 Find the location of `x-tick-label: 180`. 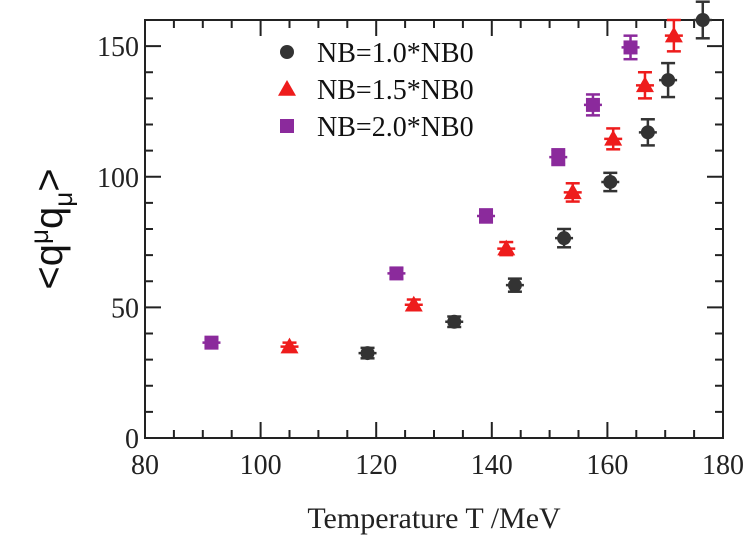

x-tick-label: 180 is located at coordinates (723, 465).